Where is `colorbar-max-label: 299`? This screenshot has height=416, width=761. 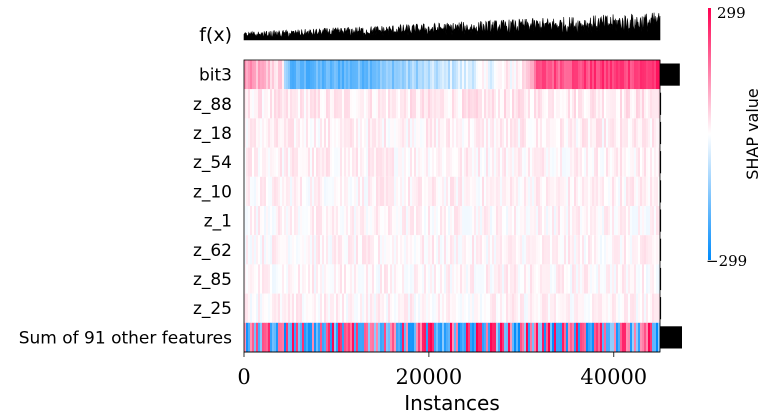 colorbar-max-label: 299 is located at coordinates (731, 13).